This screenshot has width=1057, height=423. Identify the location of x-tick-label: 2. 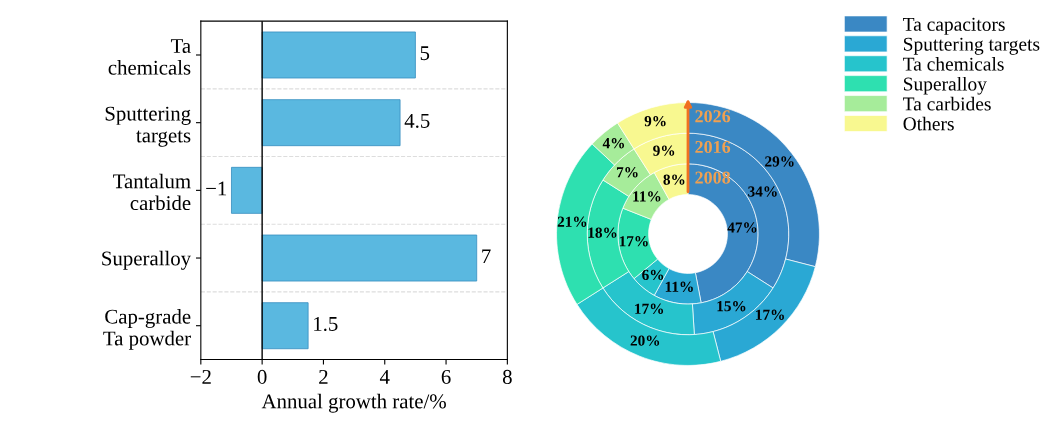
(323, 376).